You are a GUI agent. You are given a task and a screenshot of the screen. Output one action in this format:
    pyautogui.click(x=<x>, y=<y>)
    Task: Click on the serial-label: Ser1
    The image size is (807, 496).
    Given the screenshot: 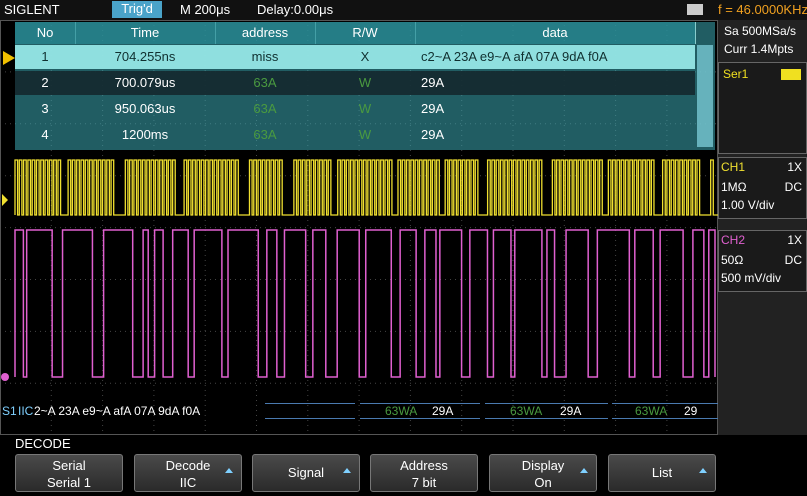 What is the action you would take?
    pyautogui.click(x=736, y=74)
    